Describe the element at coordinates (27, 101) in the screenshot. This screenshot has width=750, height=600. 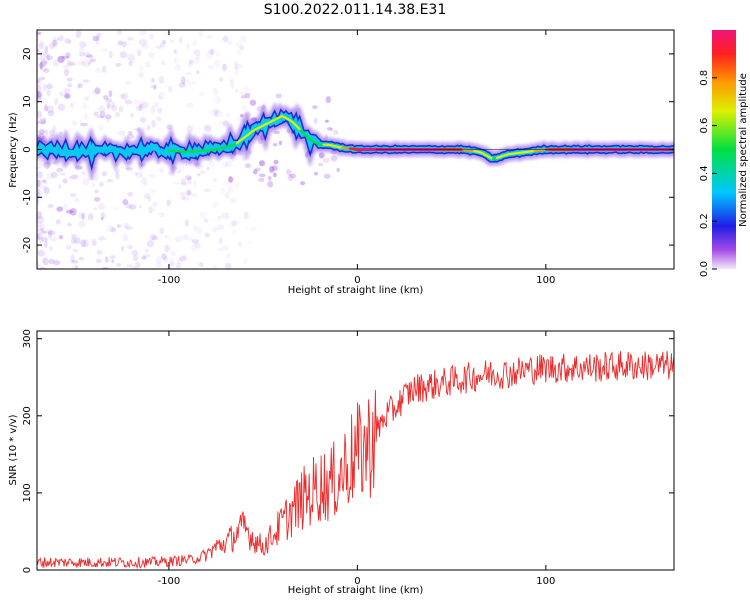
I see `y-tick-label: 10` at that location.